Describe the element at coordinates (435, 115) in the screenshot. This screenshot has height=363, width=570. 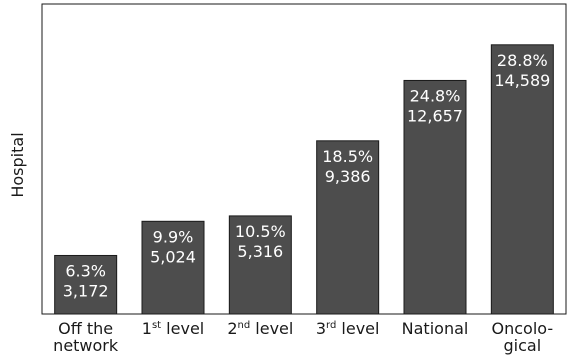
I see `bar-count-label: 12,657` at that location.